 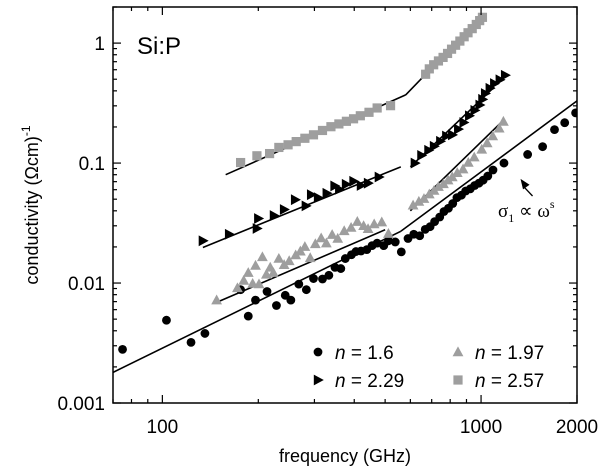 What do you see at coordinates (373, 427) in the screenshot?
I see `x-tick-labels: 100 1000 2000` at bounding box center [373, 427].